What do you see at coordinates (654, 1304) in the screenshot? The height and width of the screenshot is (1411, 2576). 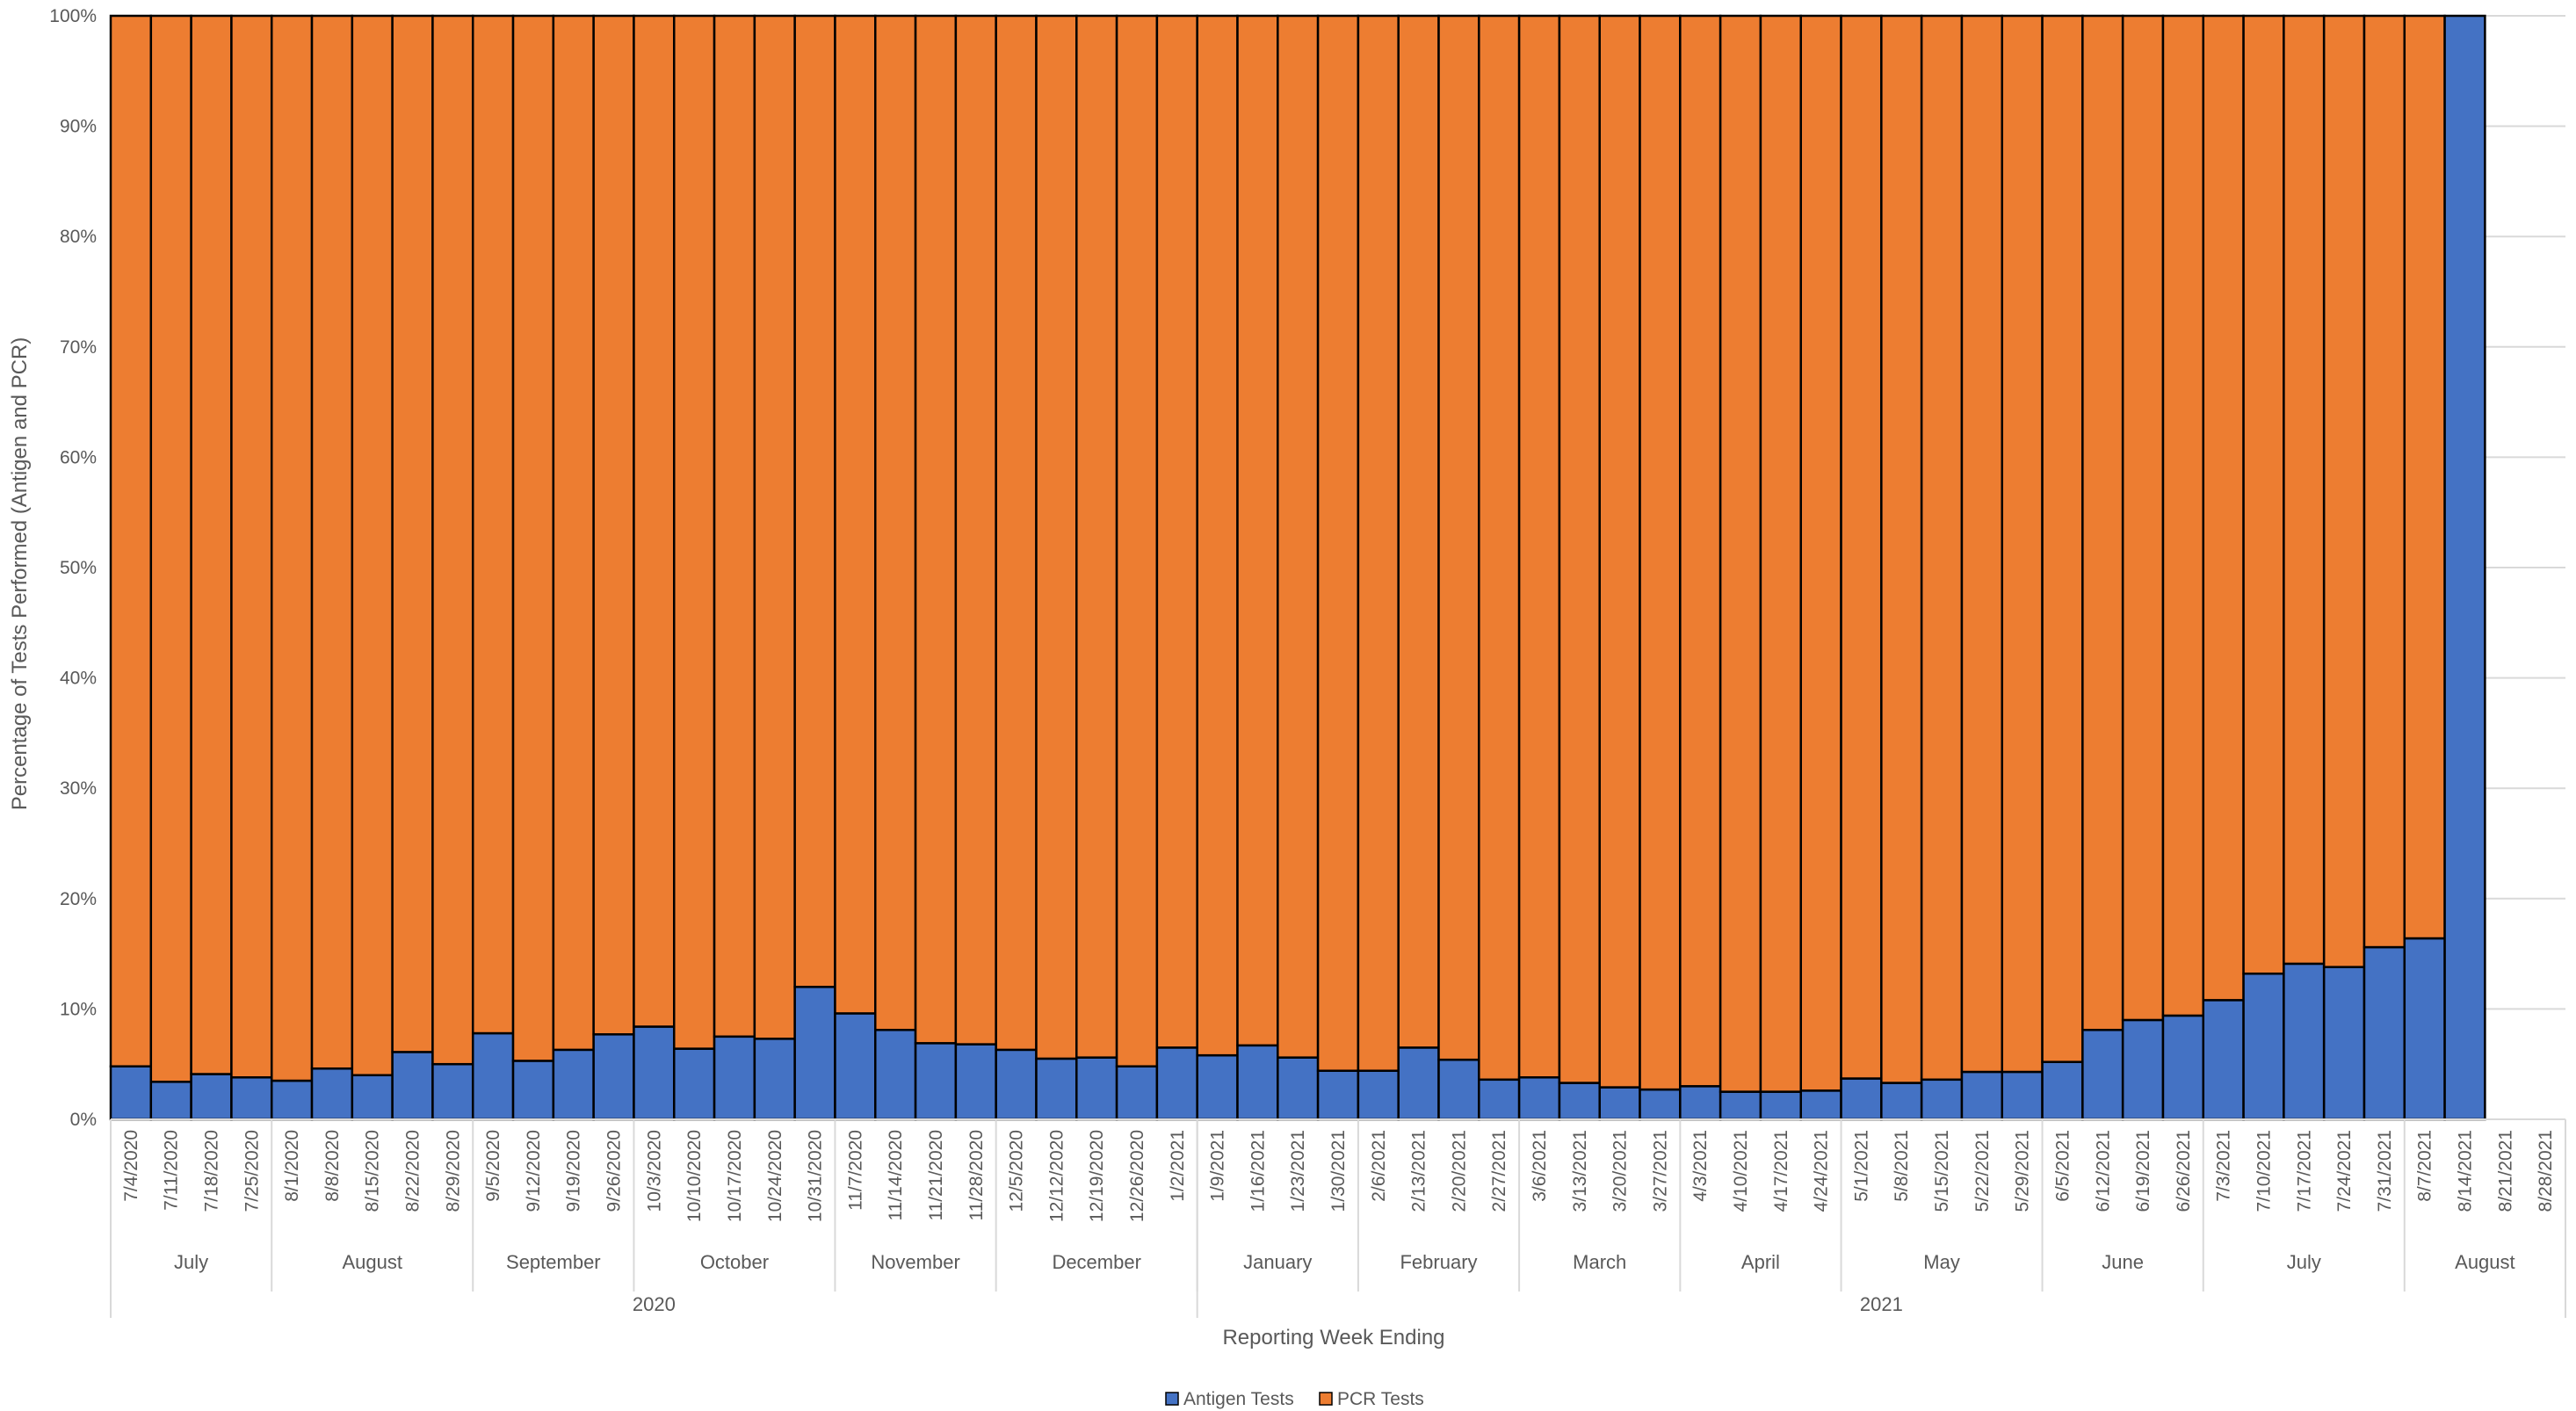 I see `year-label: 2020` at bounding box center [654, 1304].